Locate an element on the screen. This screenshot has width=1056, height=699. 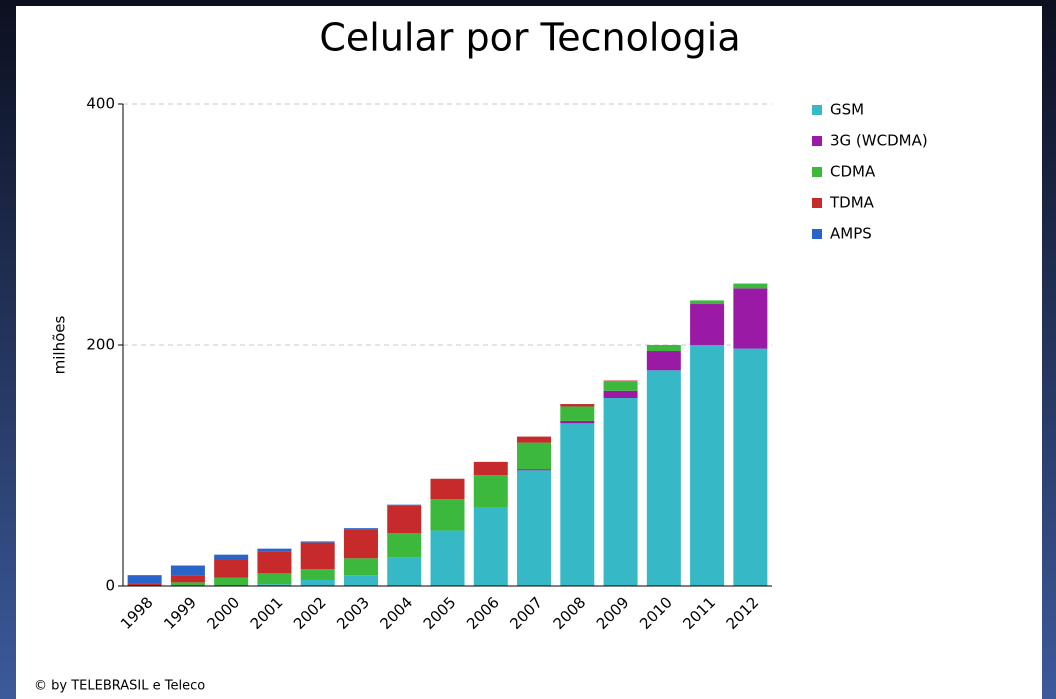
legend-label: GSM is located at coordinates (847, 110).